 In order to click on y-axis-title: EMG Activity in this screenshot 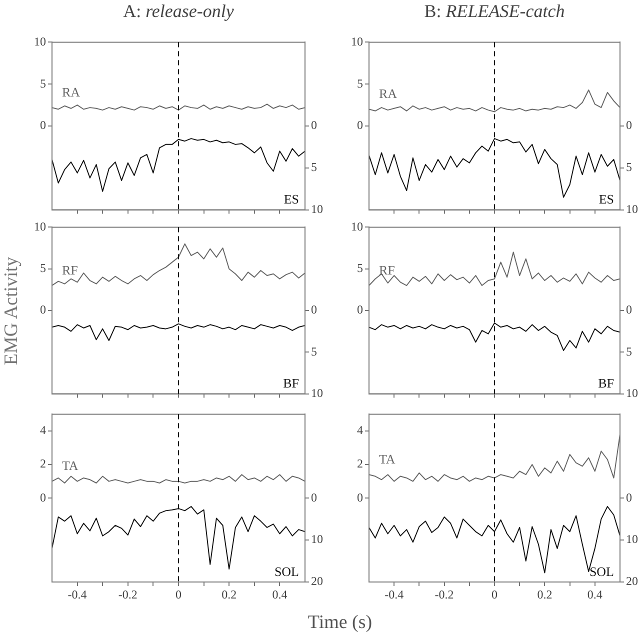, I will do `click(12, 311)`.